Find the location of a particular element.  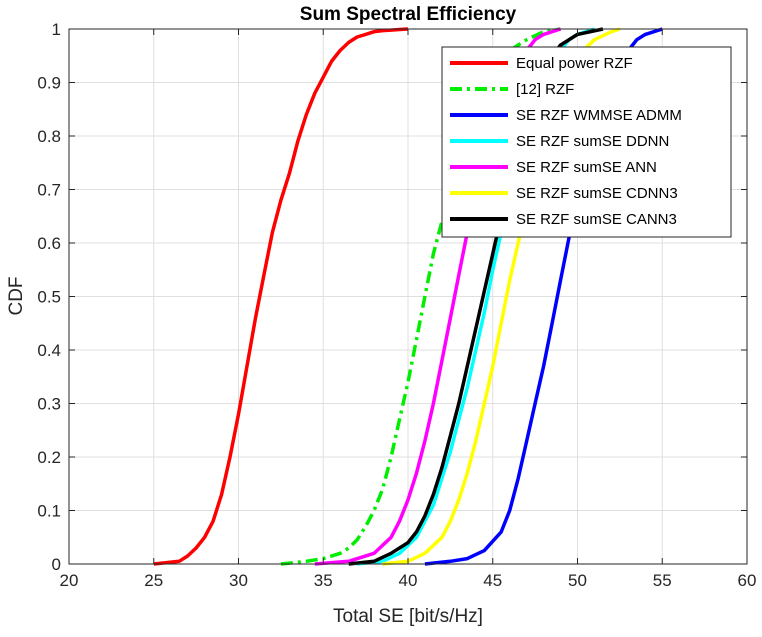

y-tick-label: 0.7 is located at coordinates (49, 190).